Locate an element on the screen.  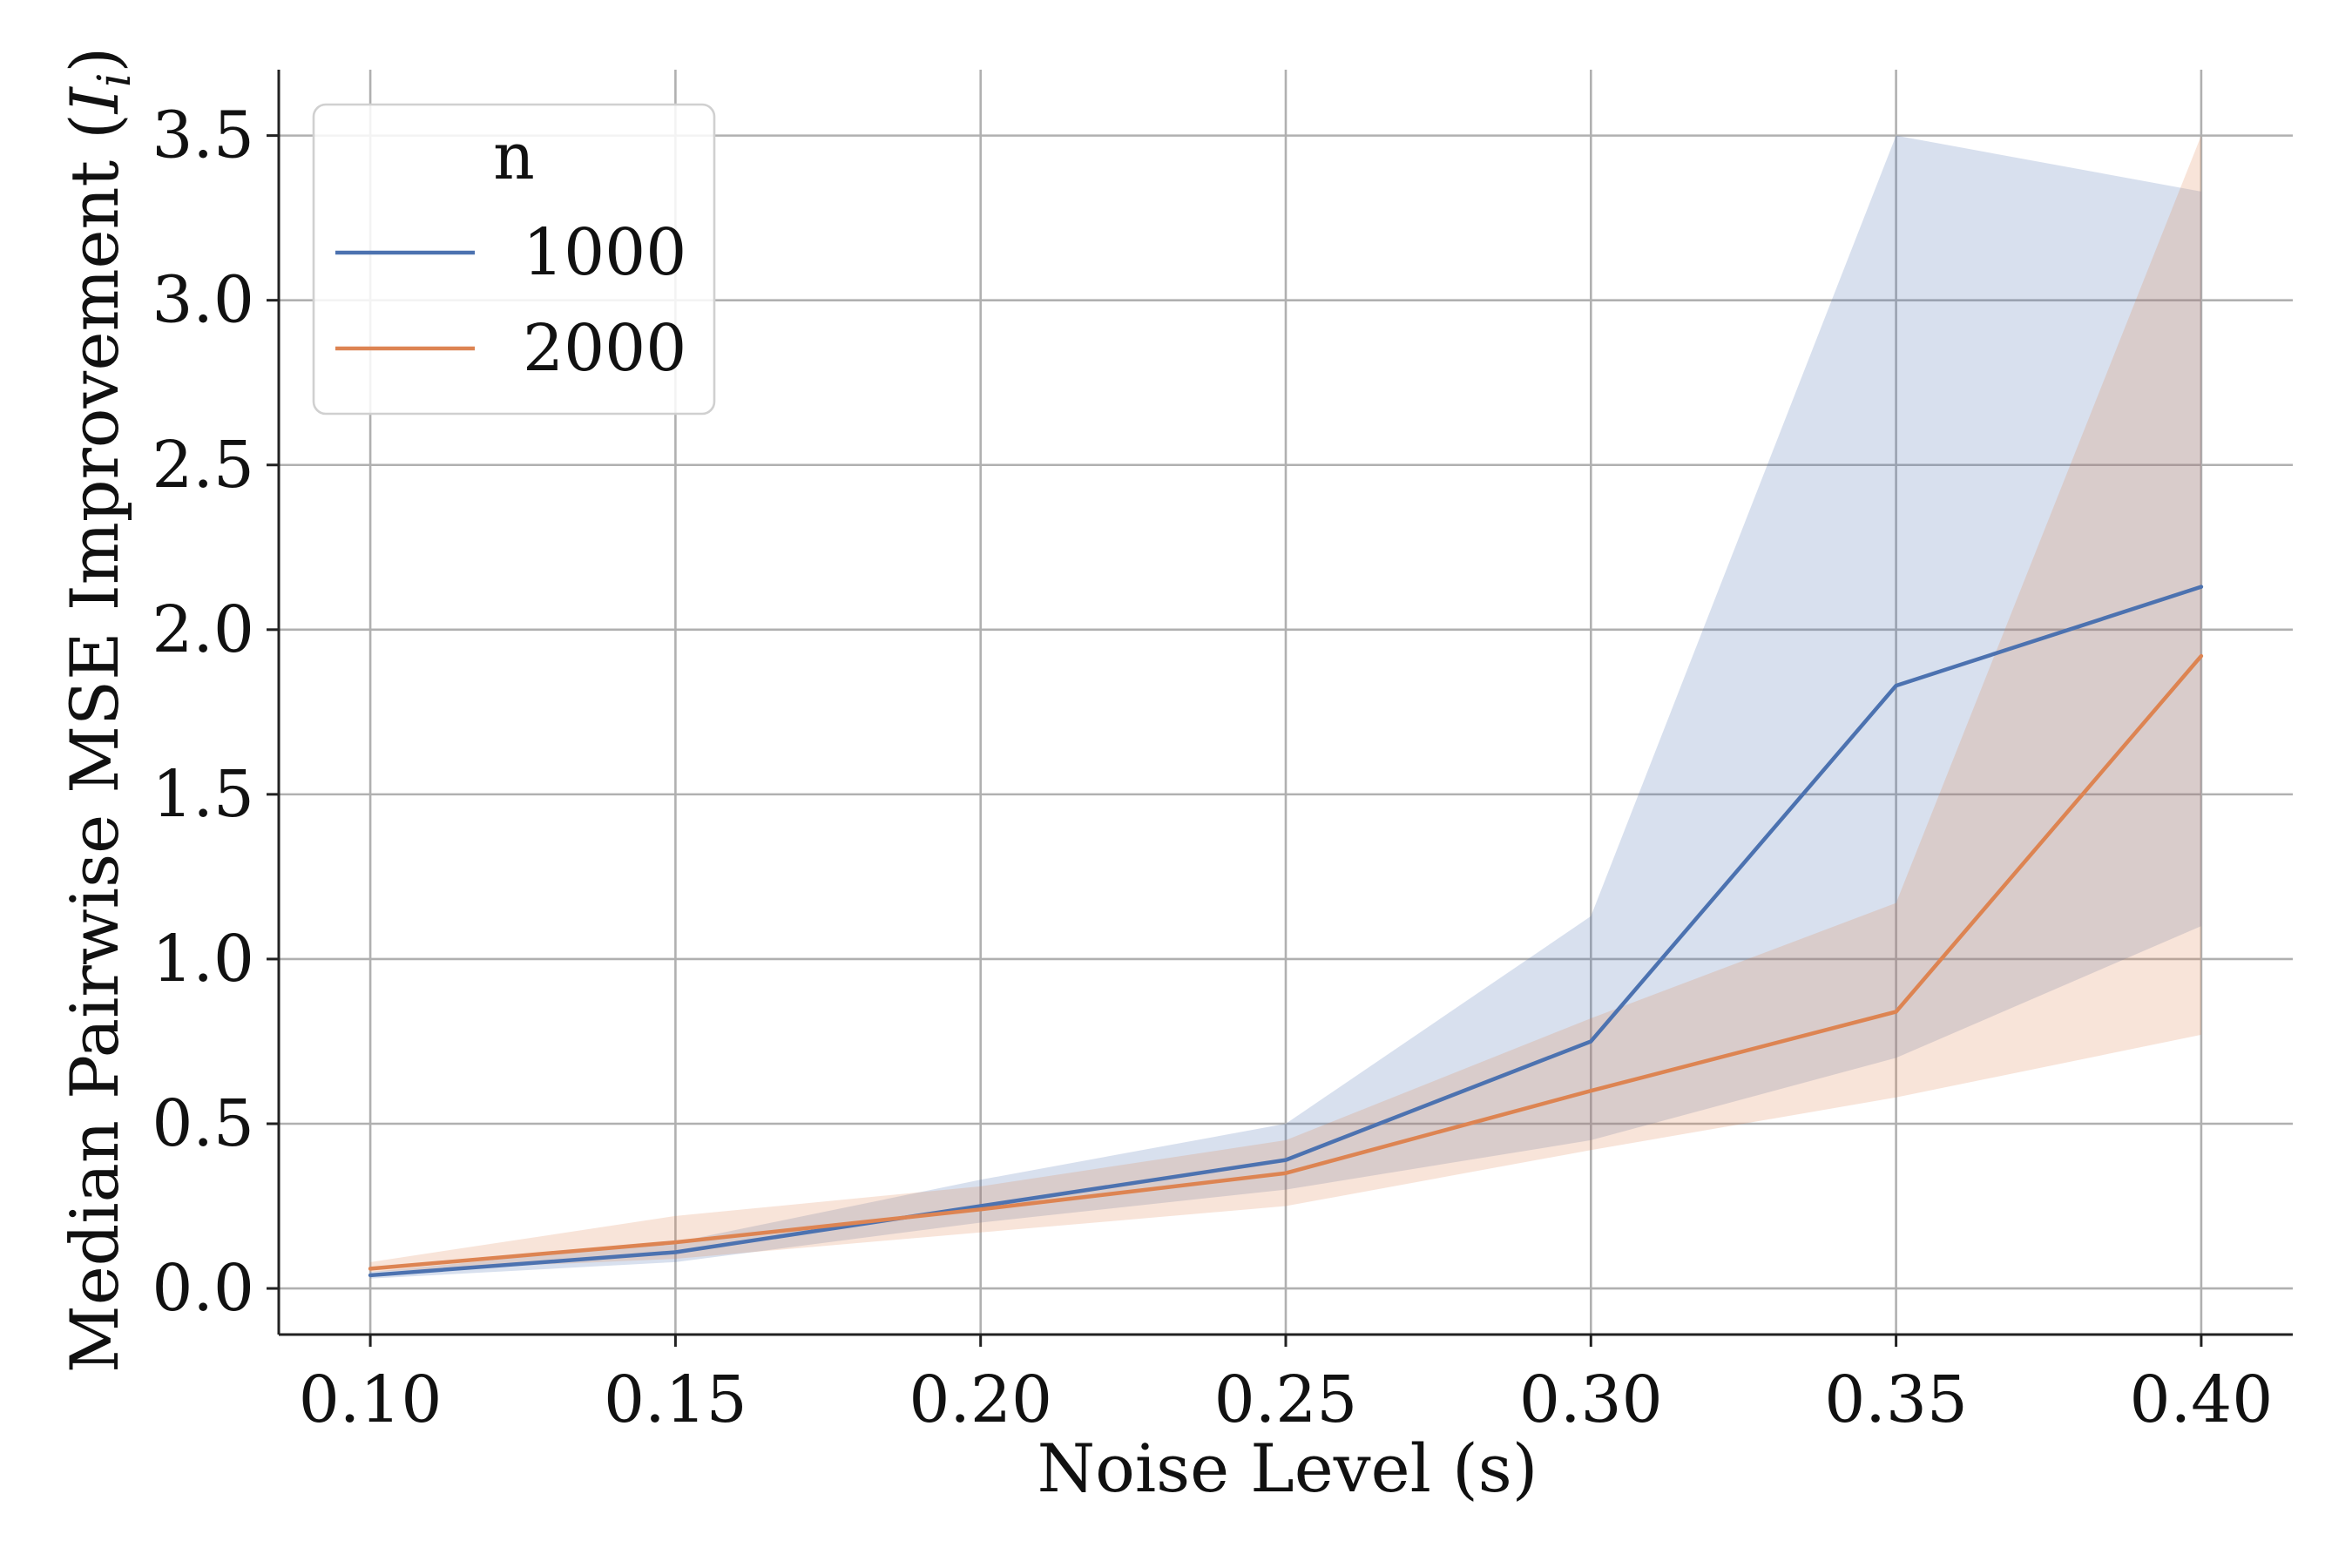
y-axis-title-suffix: ) is located at coordinates (94, 60).